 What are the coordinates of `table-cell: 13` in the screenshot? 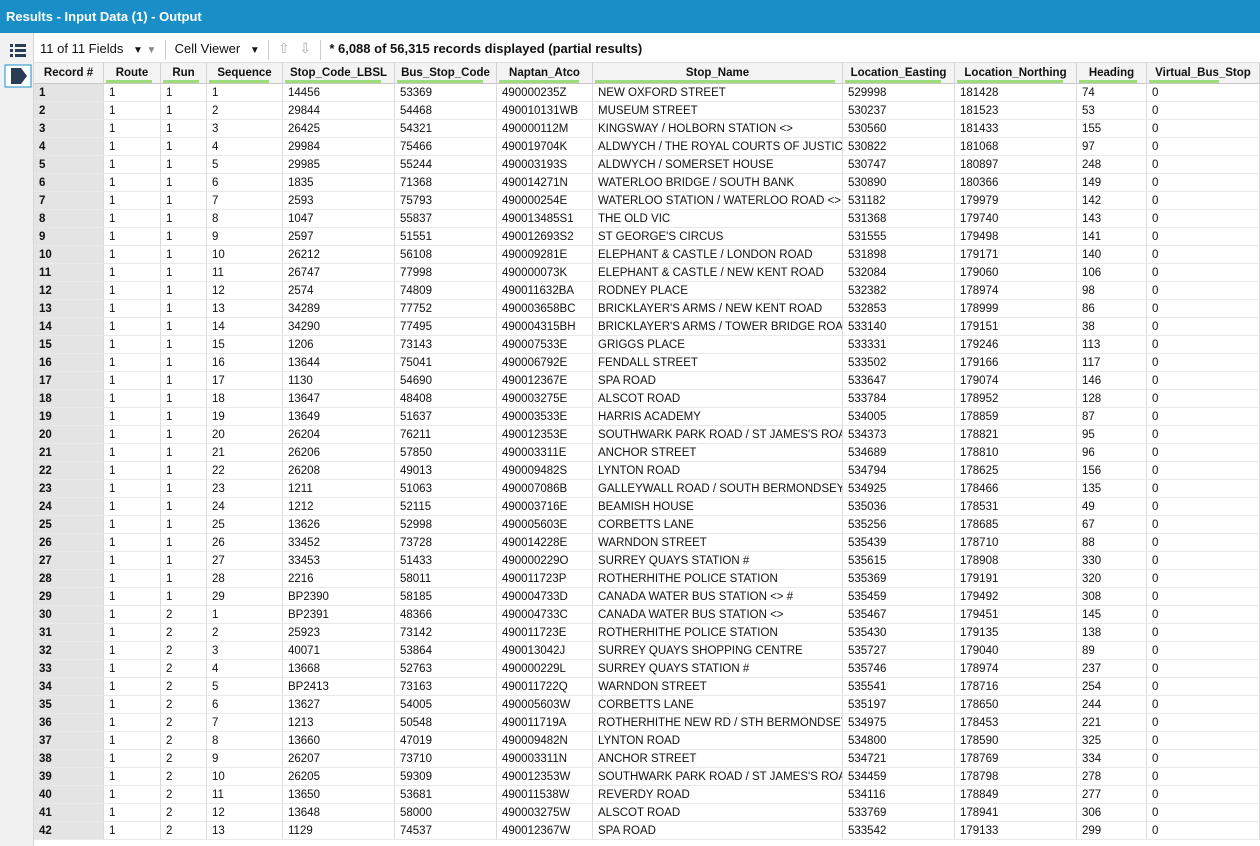 It's located at (245, 309).